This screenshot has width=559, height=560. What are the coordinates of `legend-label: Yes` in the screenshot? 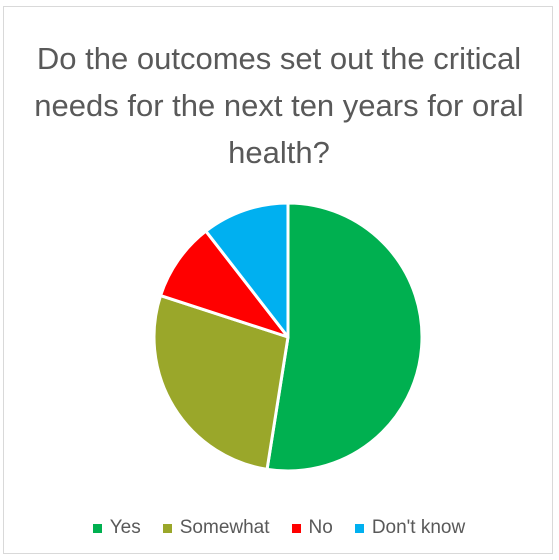 It's located at (125, 527).